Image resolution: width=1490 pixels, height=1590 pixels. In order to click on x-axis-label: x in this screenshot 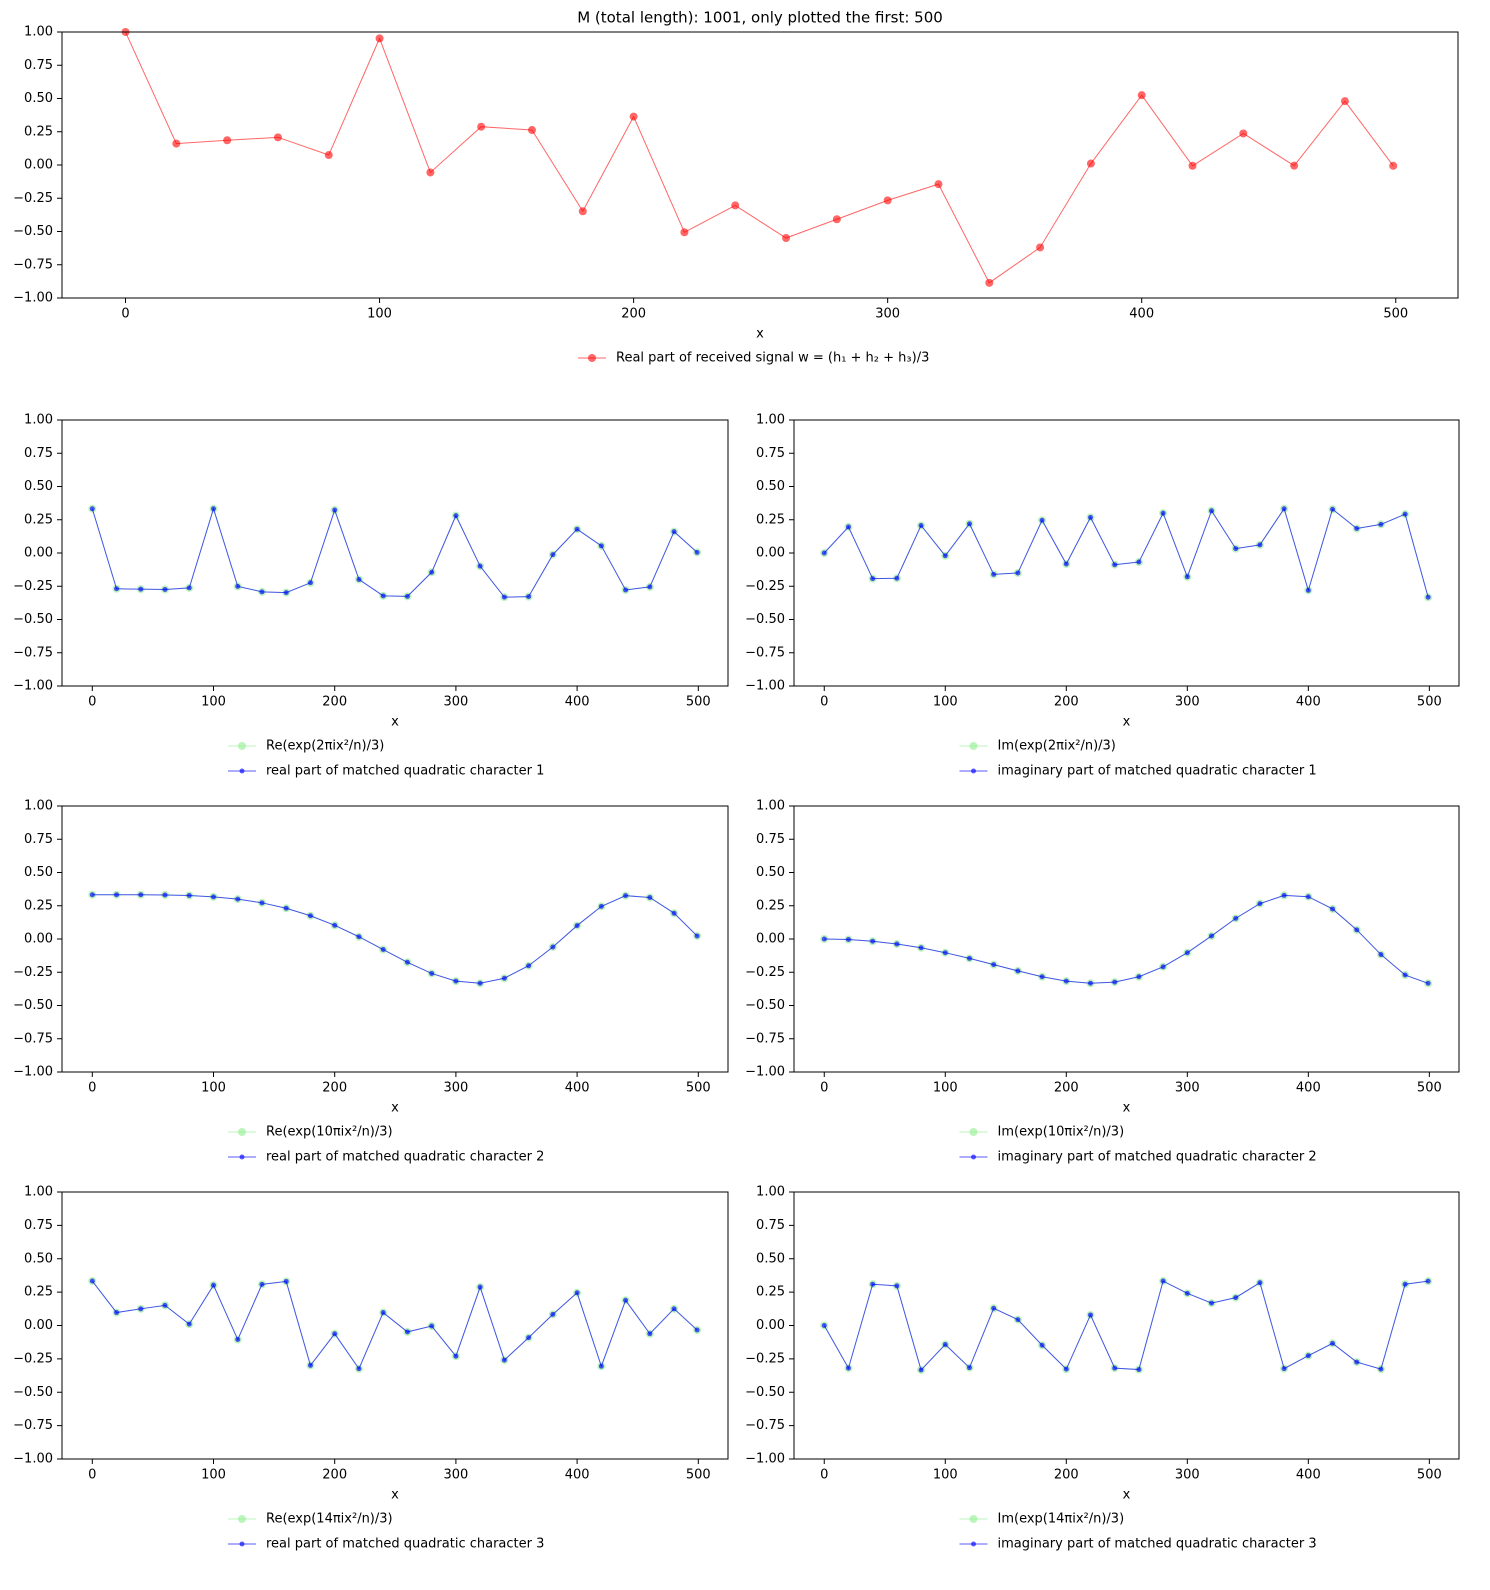, I will do `click(395, 722)`.